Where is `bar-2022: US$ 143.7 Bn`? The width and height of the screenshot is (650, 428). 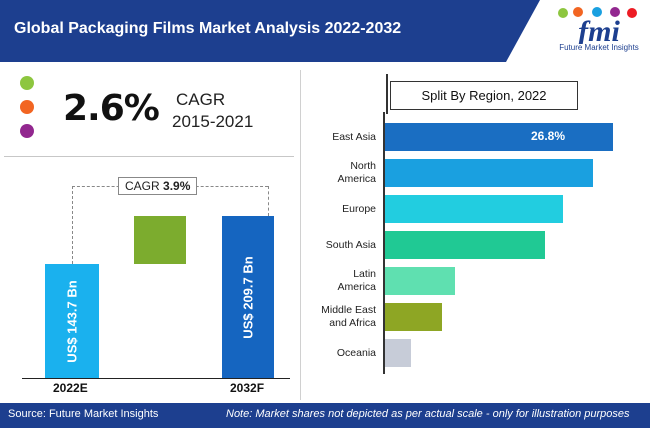
bar-2022: US$ 143.7 Bn is located at coordinates (72, 321).